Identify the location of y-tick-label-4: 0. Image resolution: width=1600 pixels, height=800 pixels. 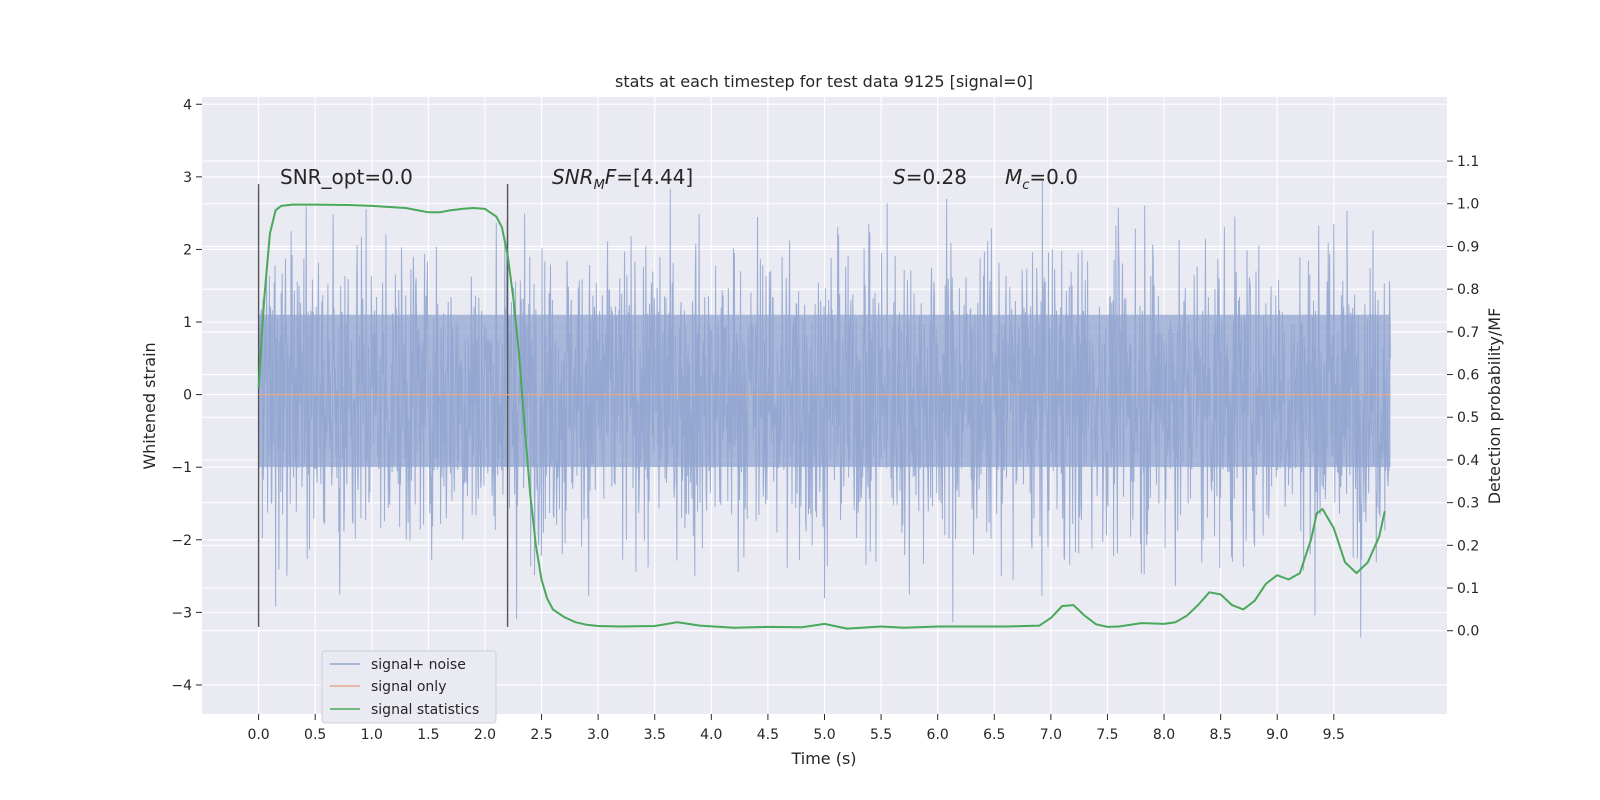
(187, 396).